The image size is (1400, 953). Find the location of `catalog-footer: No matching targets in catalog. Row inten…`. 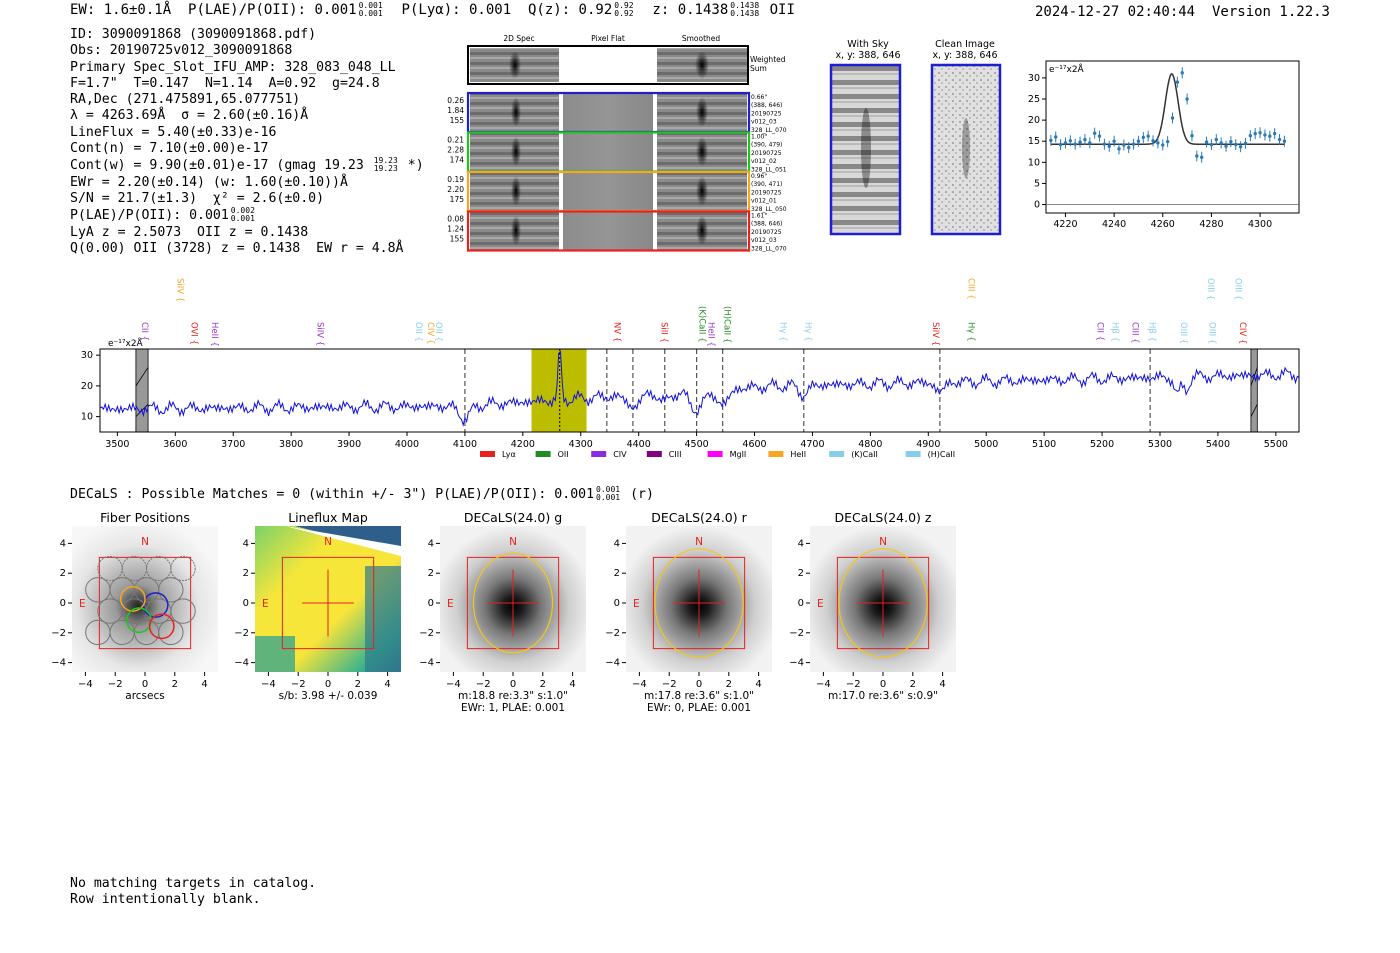

catalog-footer: No matching targets in catalog. Row inten… is located at coordinates (193, 892).